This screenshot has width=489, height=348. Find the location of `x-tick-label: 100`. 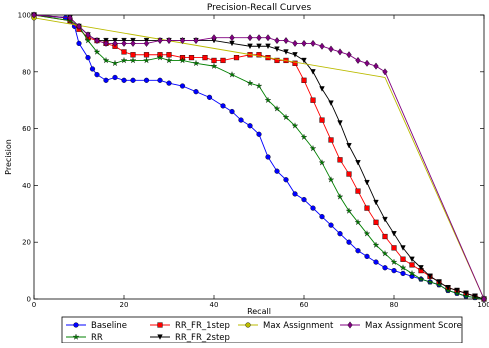

x-tick-label: 100 is located at coordinates (483, 305).